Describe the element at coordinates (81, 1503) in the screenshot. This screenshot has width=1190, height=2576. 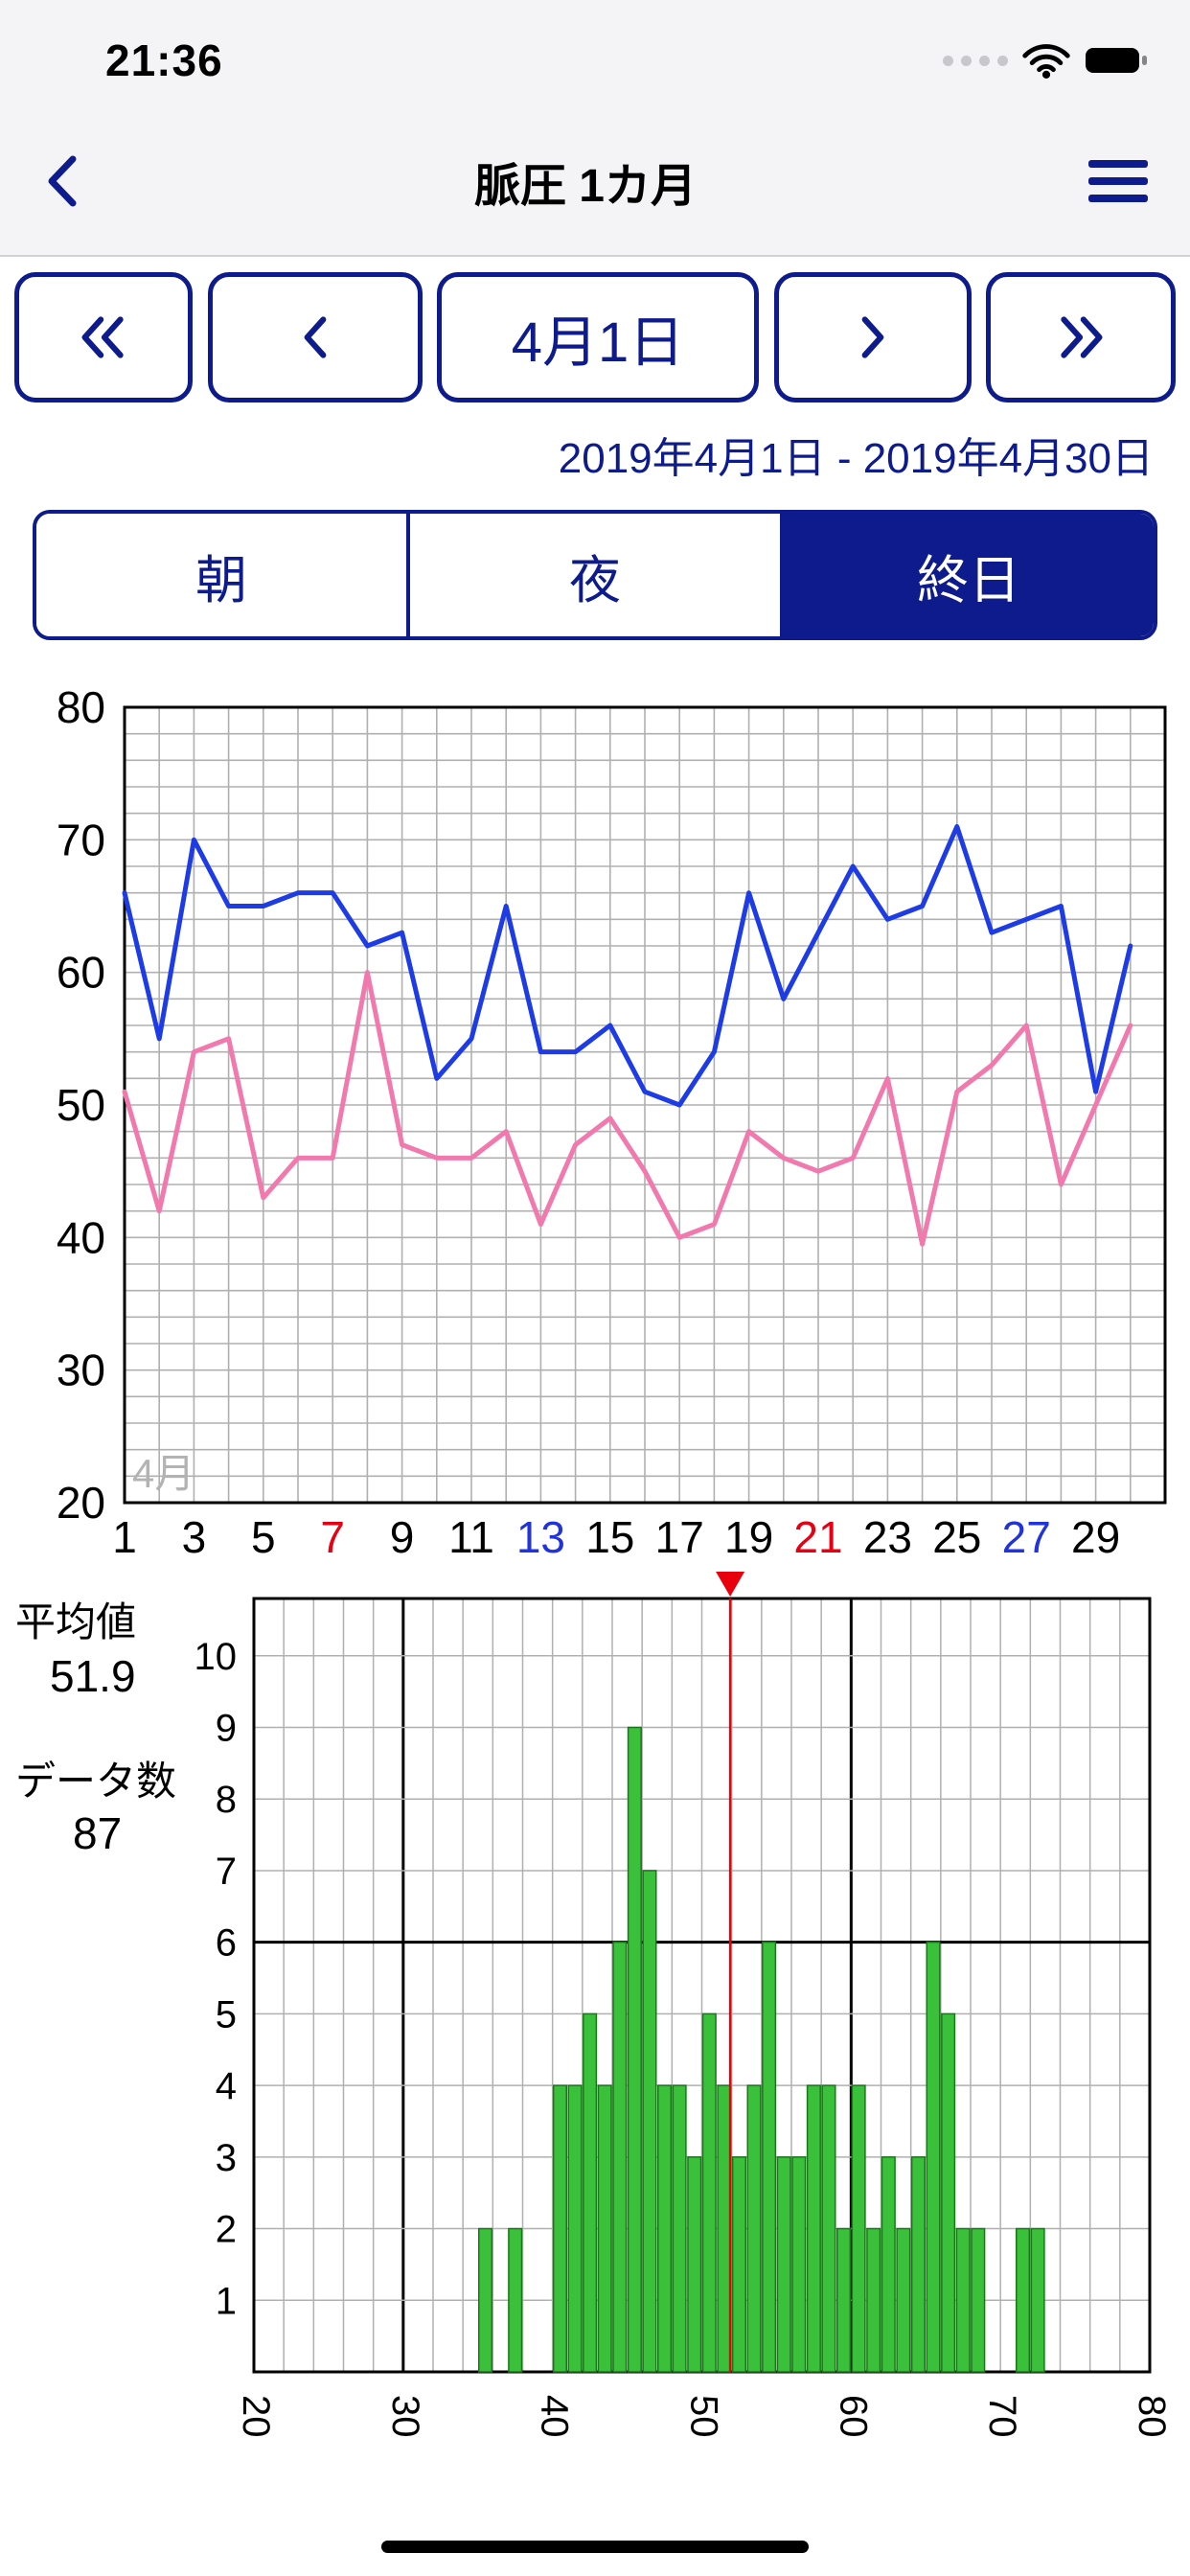
I see `y-tick-label: 20` at that location.